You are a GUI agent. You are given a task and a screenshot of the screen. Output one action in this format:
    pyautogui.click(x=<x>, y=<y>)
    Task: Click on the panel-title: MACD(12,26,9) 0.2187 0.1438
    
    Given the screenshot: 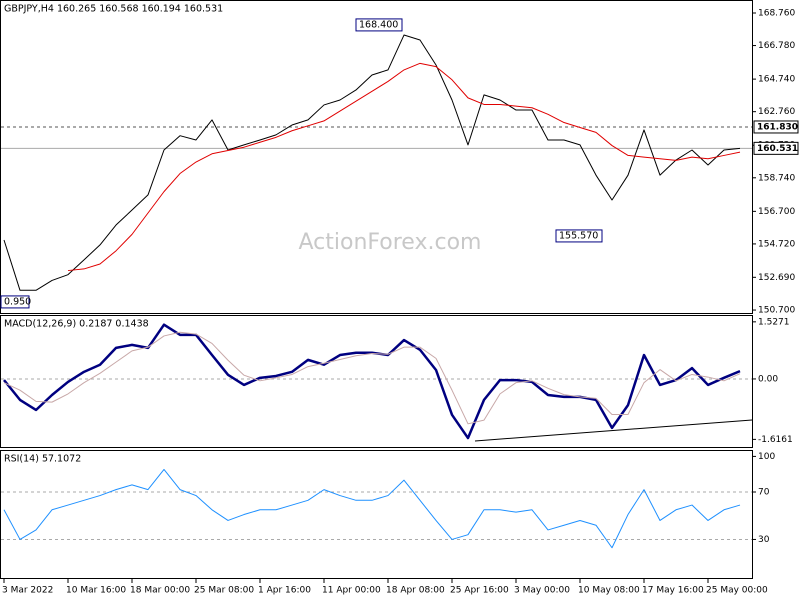 What is the action you would take?
    pyautogui.click(x=76, y=324)
    